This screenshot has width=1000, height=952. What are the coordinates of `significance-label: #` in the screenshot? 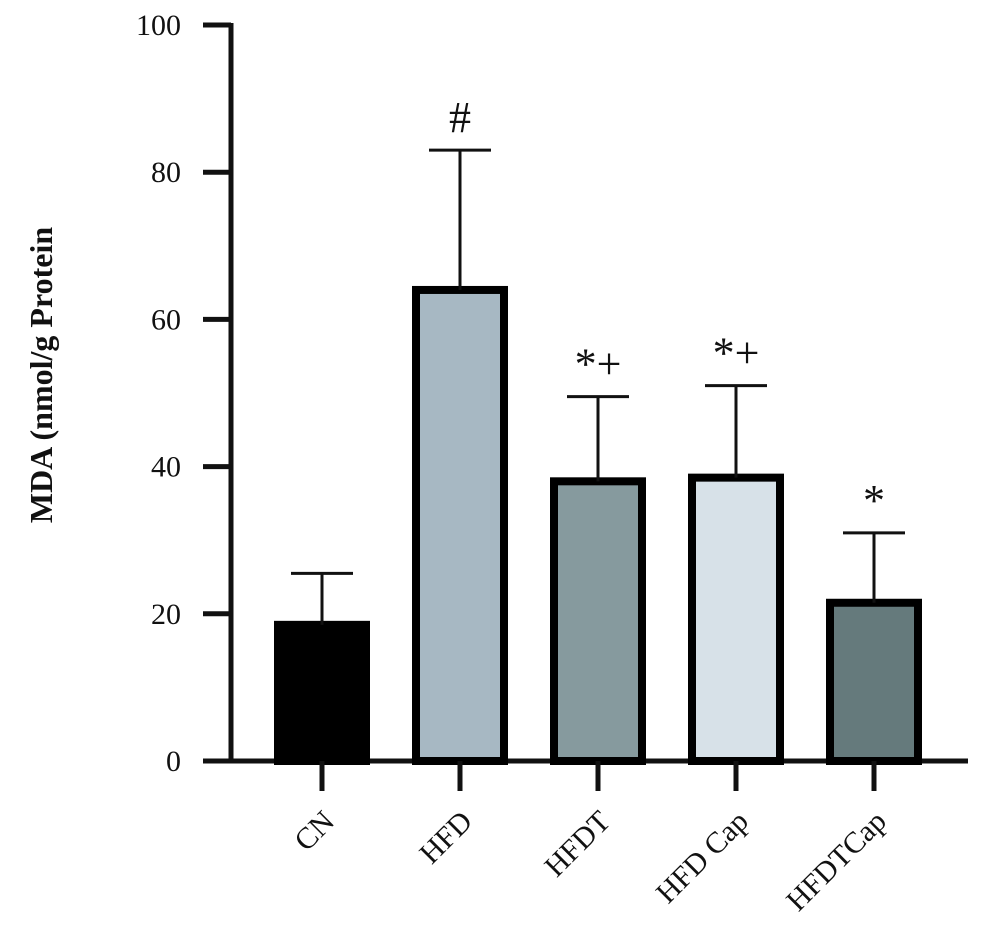 It's located at (460, 117).